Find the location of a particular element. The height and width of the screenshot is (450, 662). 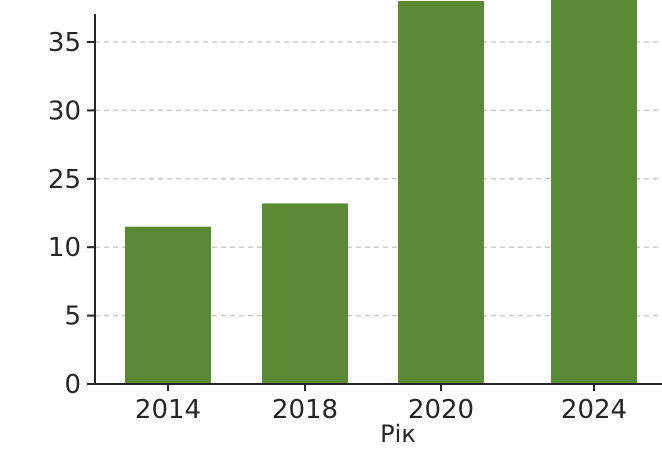

x-tick-label: 2024 is located at coordinates (594, 410).